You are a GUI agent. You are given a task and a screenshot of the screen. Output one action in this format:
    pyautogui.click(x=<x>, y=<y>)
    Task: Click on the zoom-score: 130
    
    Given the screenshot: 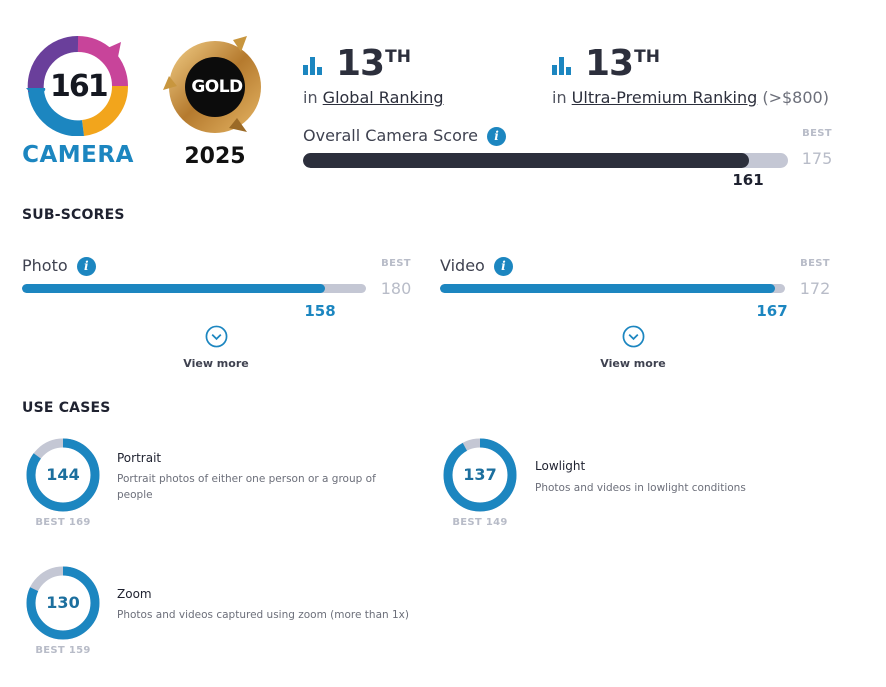 What is the action you would take?
    pyautogui.click(x=63, y=602)
    